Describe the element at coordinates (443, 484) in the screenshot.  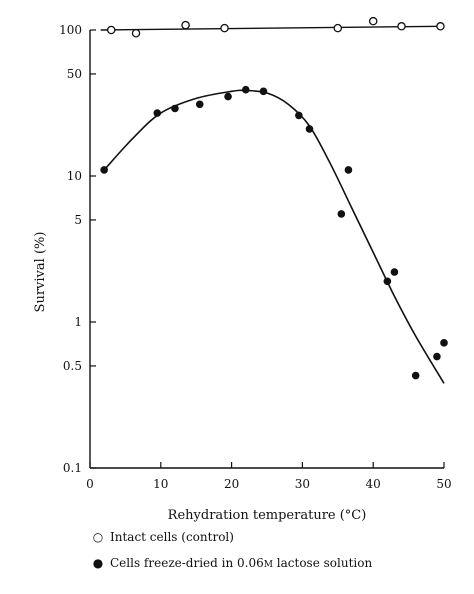
I see `x-tick-label: 50` at that location.